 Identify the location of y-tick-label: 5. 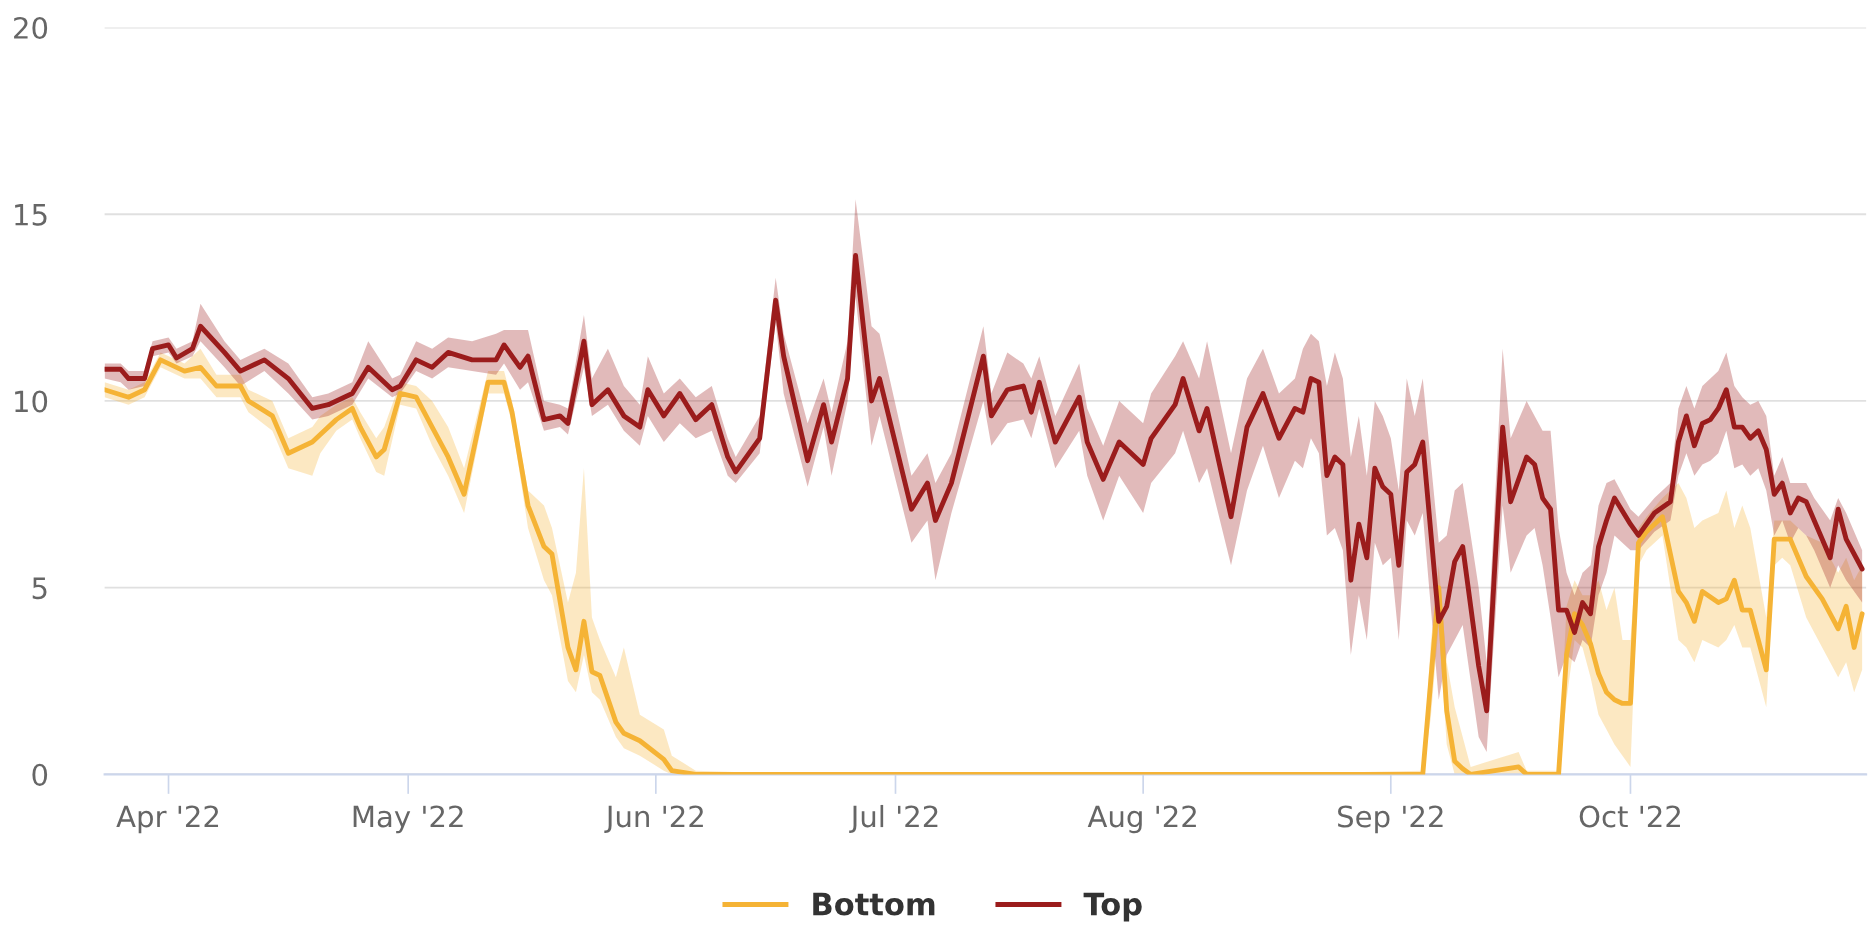
(39, 588).